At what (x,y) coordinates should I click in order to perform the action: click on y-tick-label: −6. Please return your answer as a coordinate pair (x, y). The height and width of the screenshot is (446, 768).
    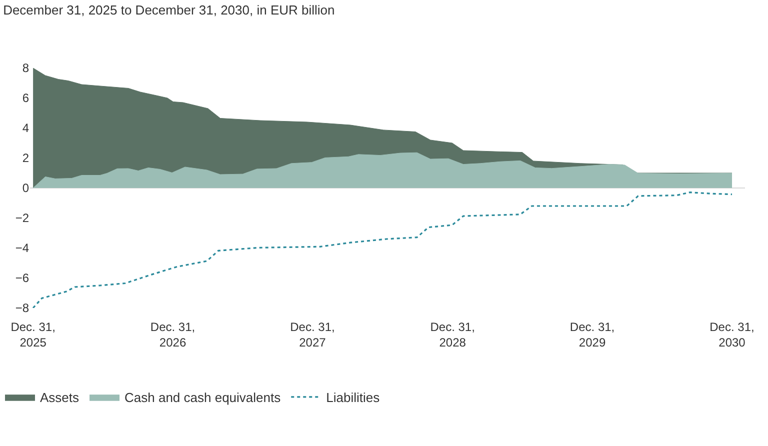
    Looking at the image, I should click on (22, 278).